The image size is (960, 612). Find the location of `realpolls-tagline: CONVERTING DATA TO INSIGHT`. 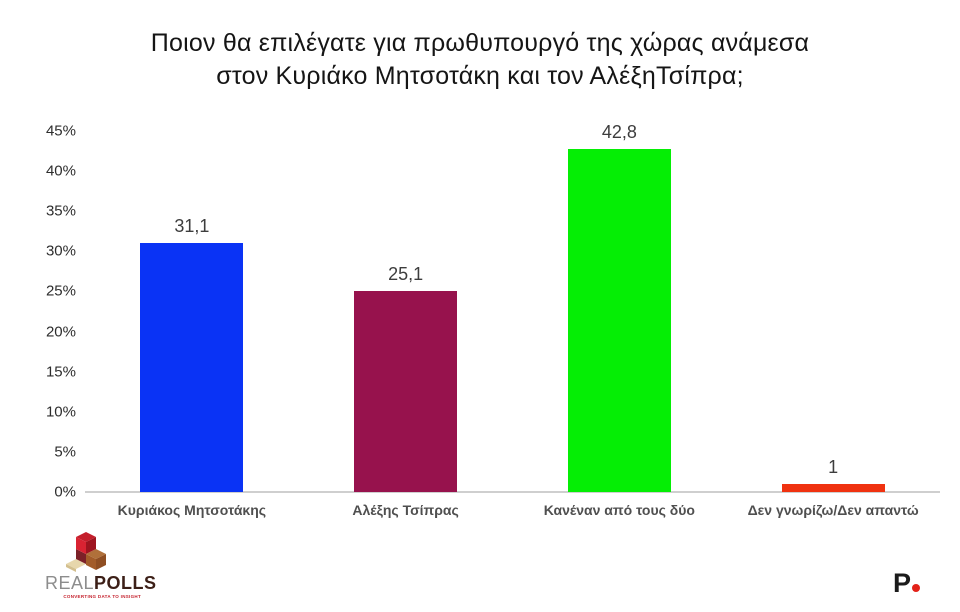

realpolls-tagline: CONVERTING DATA TO INSIGHT is located at coordinates (102, 596).